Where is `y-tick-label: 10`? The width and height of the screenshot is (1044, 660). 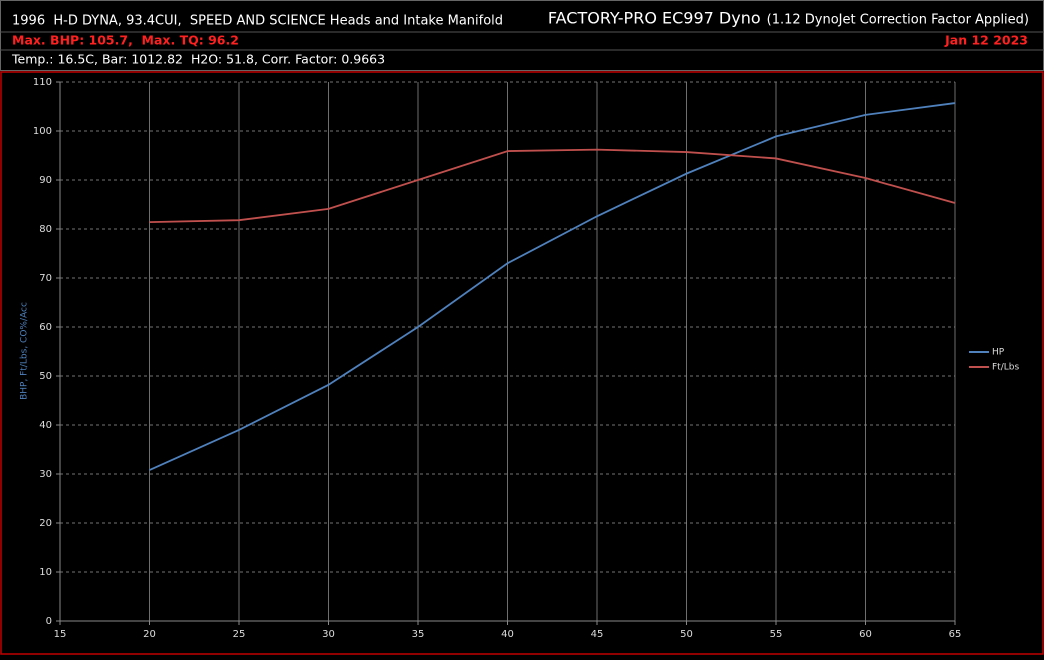 y-tick-label: 10 is located at coordinates (45, 572).